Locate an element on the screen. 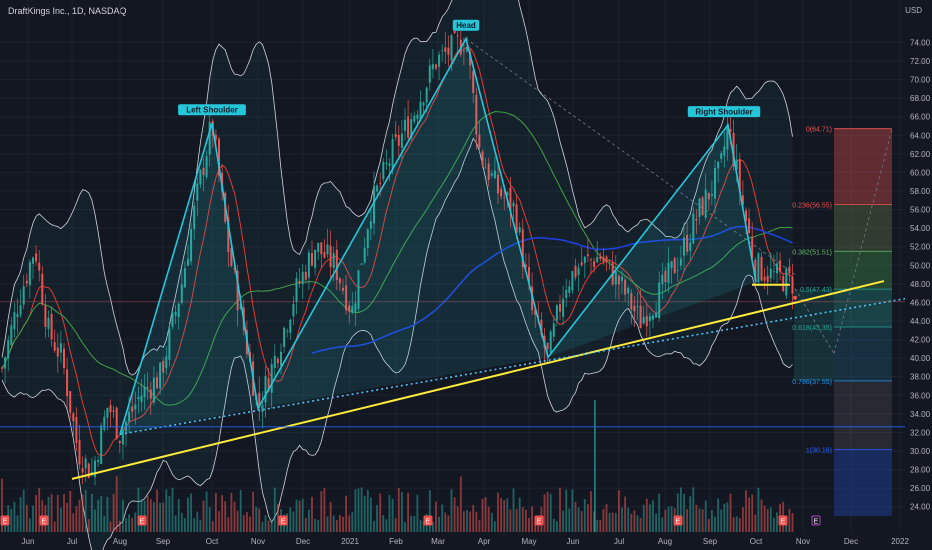 The height and width of the screenshot is (550, 932). x-tick-label: Jul is located at coordinates (619, 541).